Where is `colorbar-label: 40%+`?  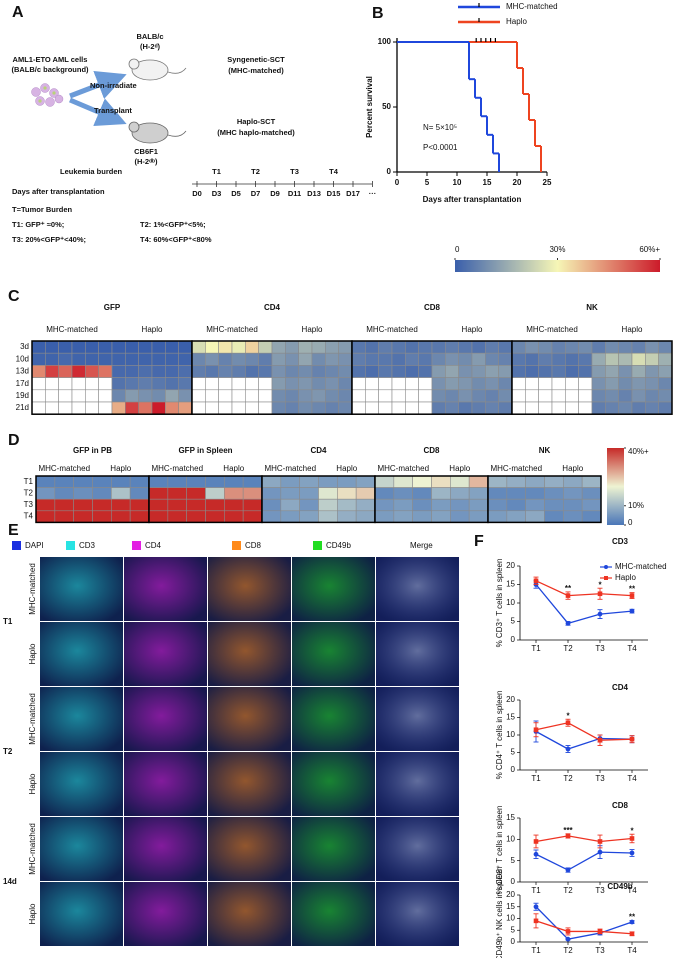
colorbar-label: 40%+ is located at coordinates (638, 451).